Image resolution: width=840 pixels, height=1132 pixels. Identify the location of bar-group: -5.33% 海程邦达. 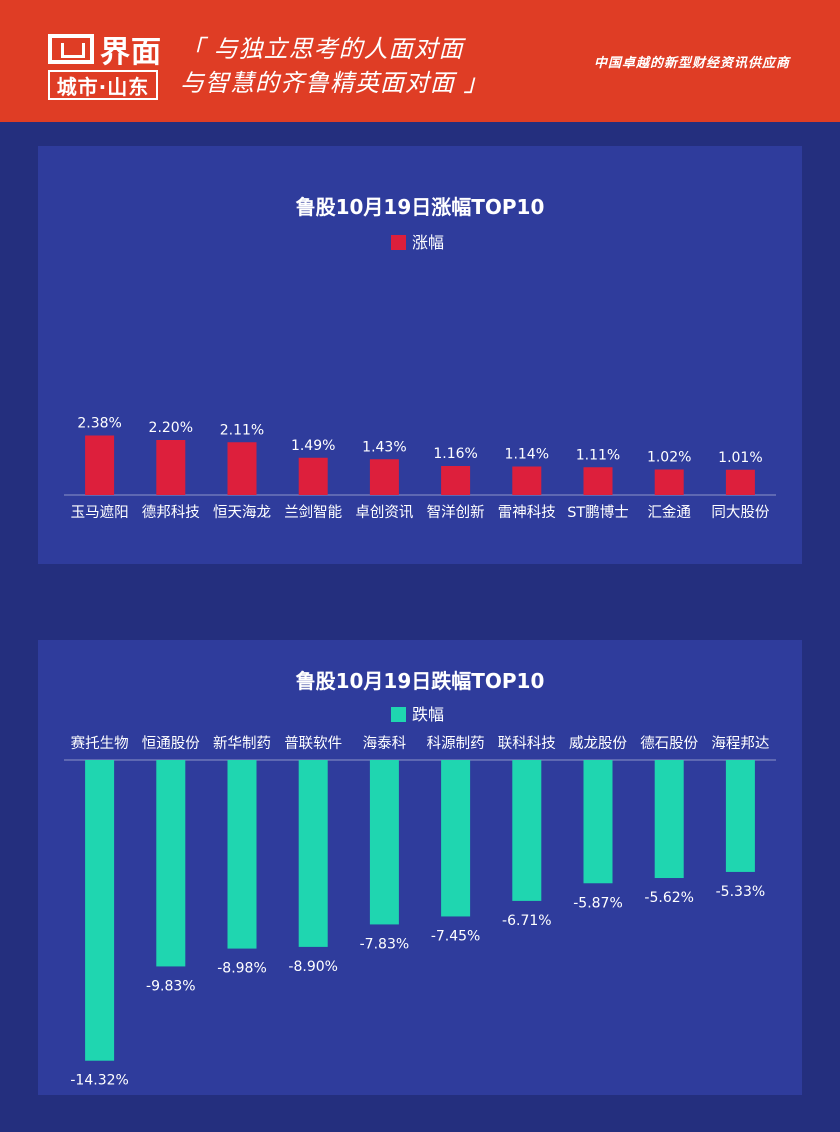
(740, 817).